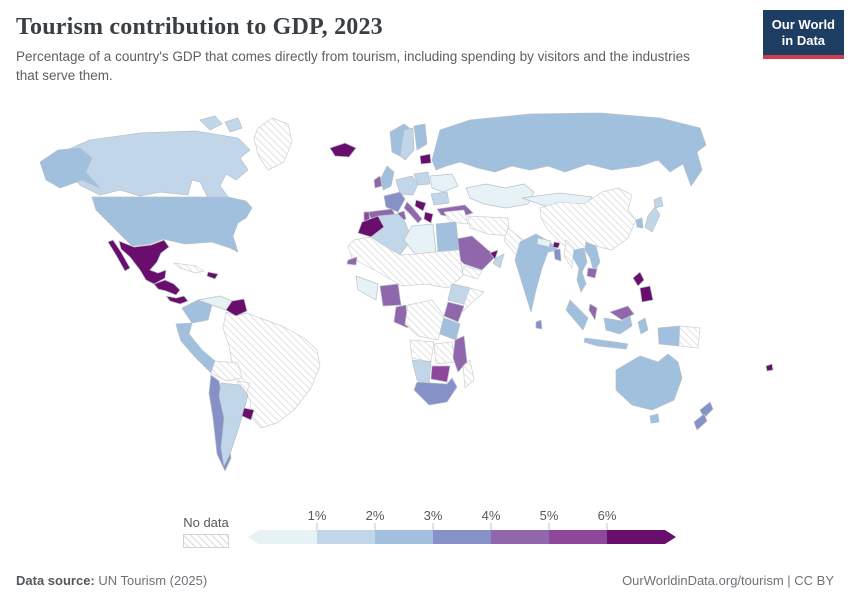 The width and height of the screenshot is (850, 600). I want to click on region-romania, so click(440, 198).